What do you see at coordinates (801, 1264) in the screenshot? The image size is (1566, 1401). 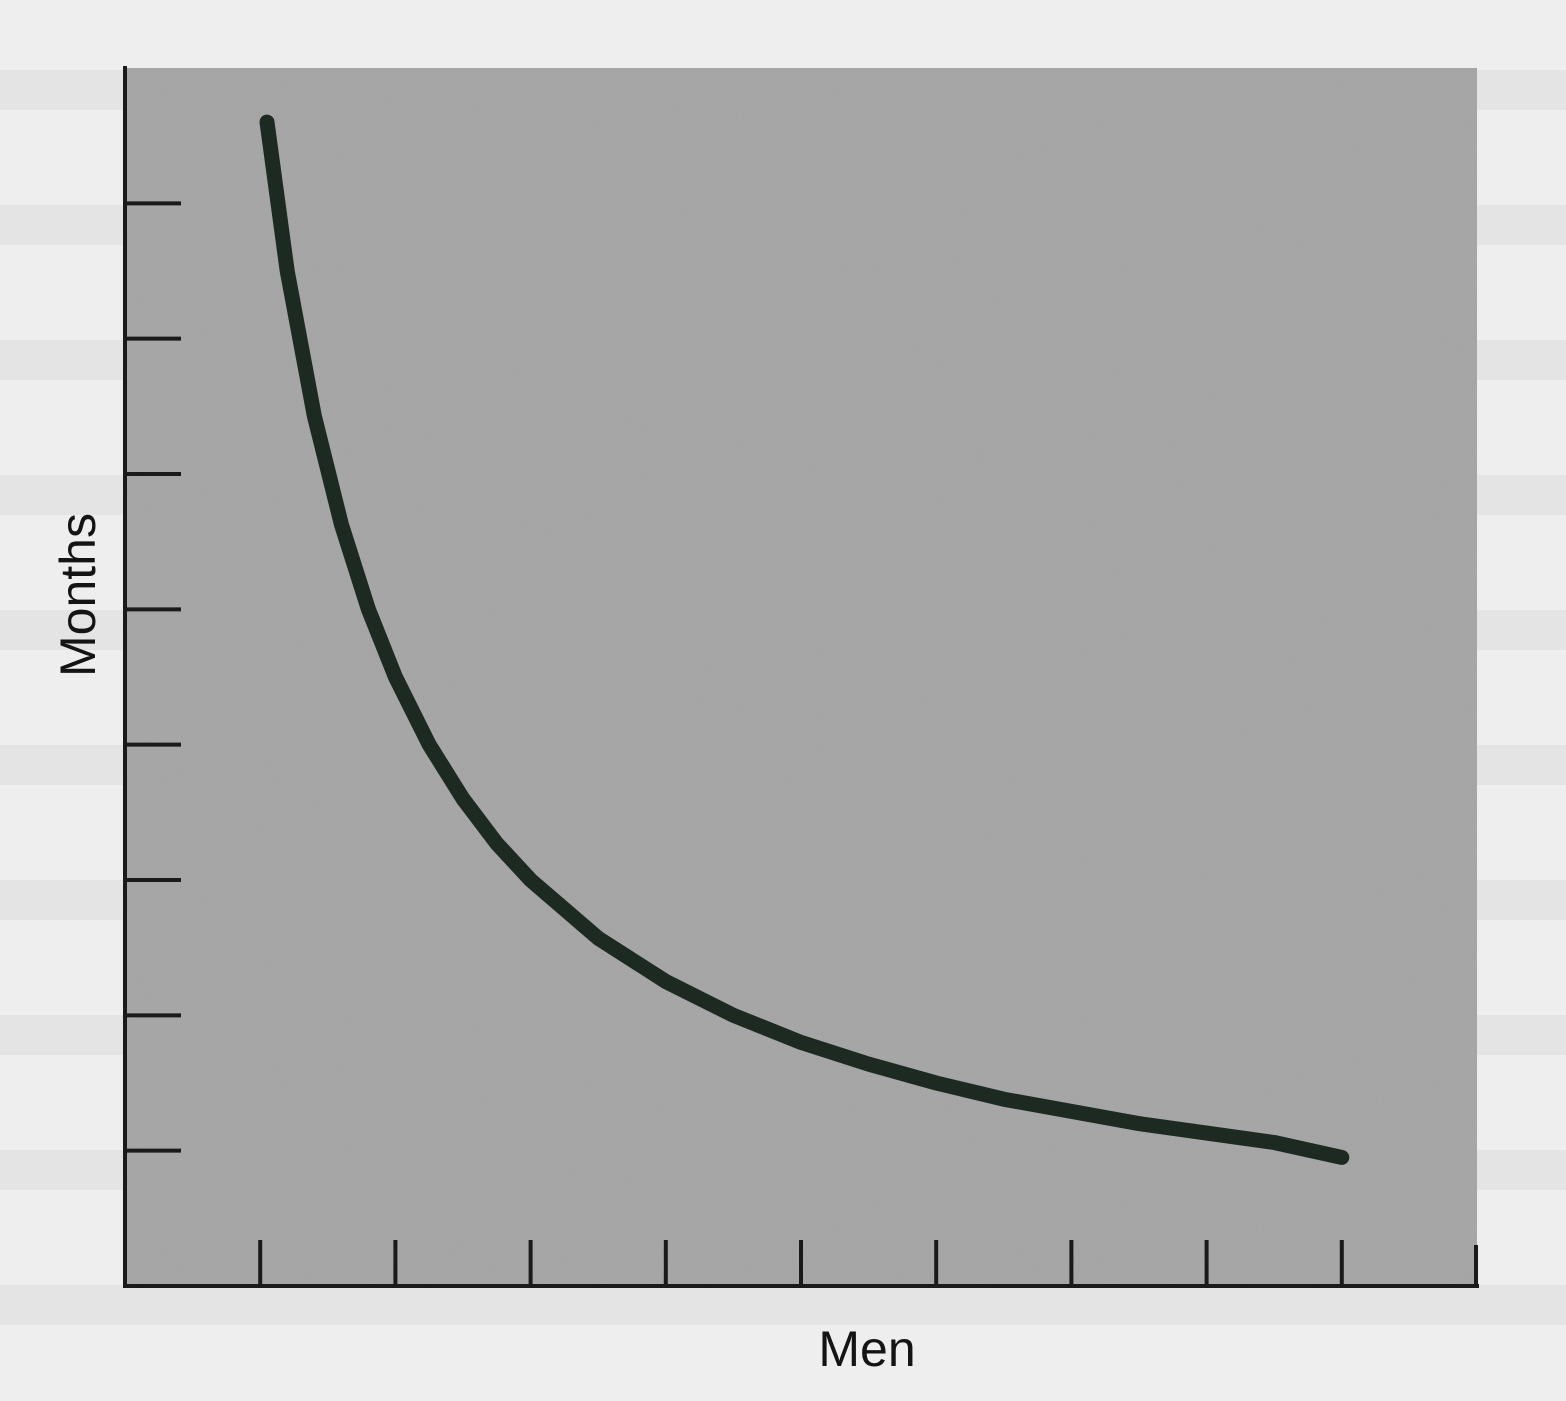 I see `x-ticks` at bounding box center [801, 1264].